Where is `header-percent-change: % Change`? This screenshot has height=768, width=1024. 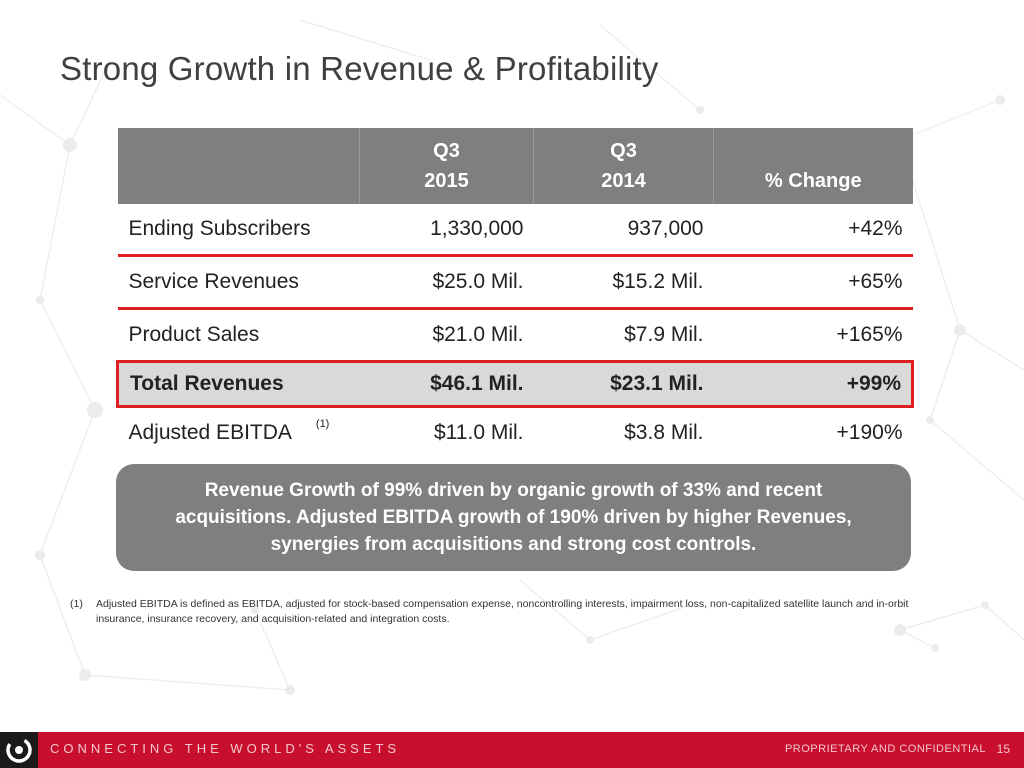 header-percent-change: % Change is located at coordinates (813, 166).